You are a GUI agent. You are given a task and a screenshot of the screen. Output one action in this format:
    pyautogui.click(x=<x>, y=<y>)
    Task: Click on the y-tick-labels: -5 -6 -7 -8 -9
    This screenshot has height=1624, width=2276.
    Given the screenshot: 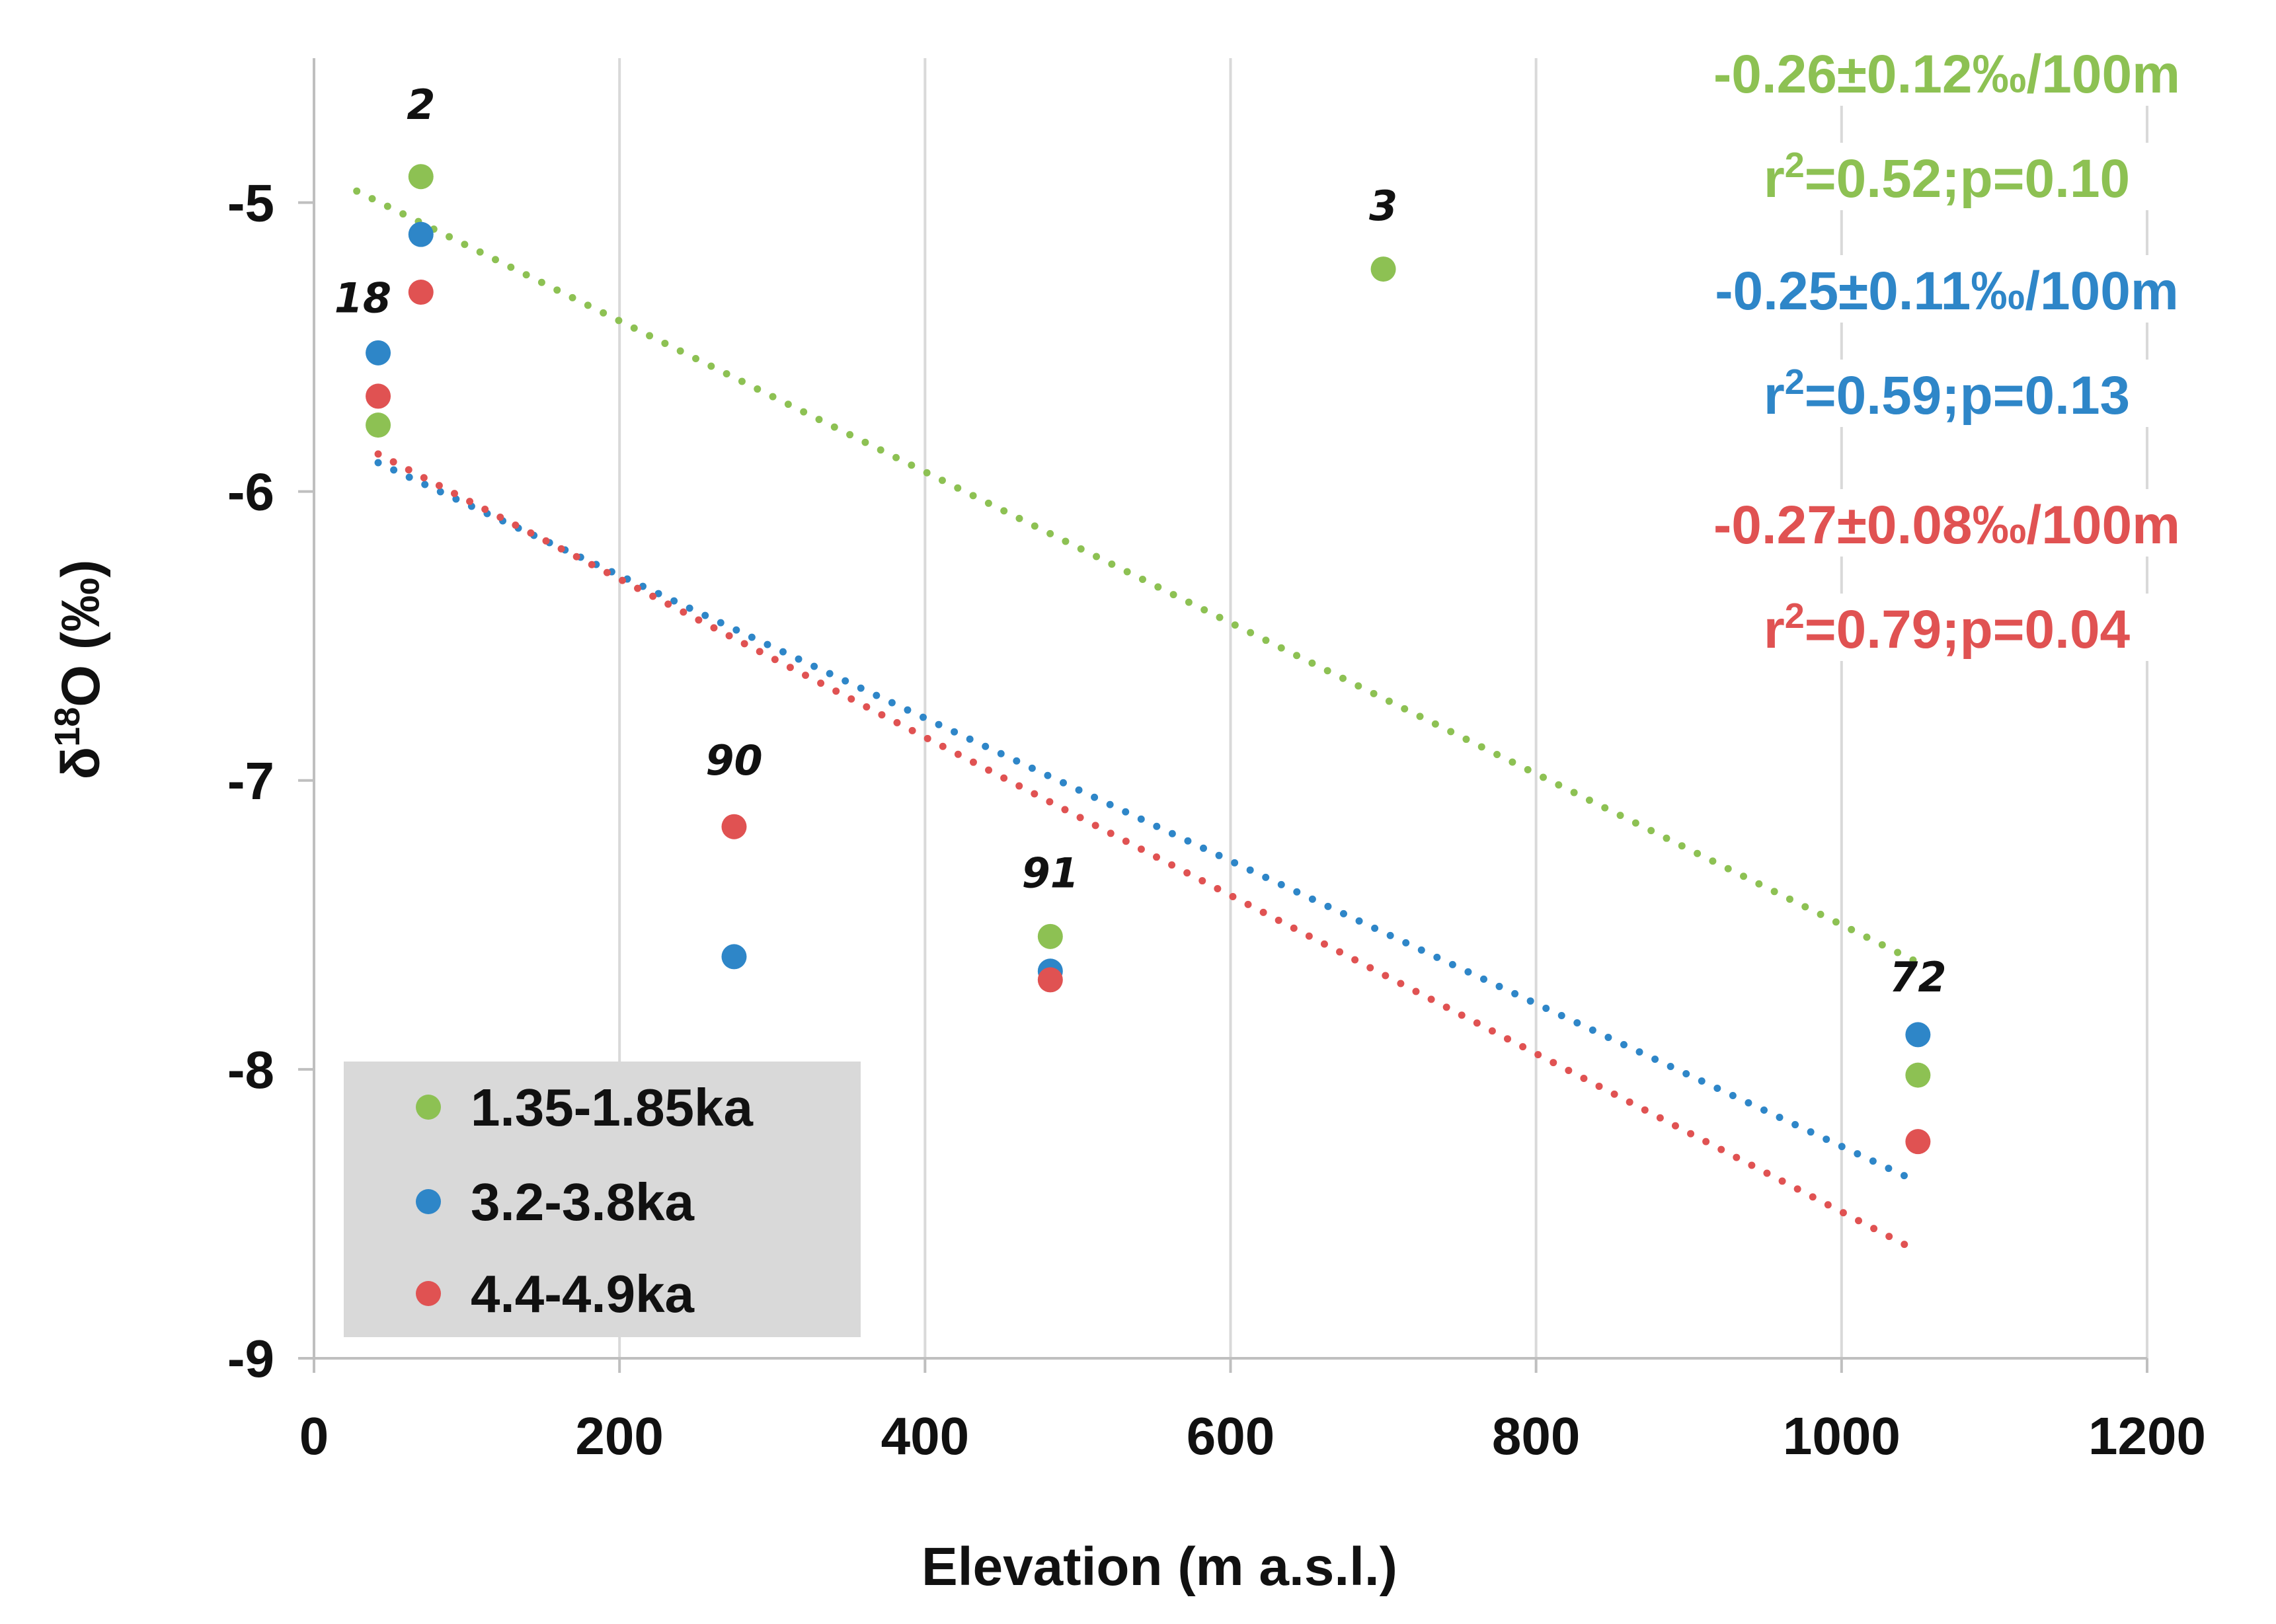 What is the action you would take?
    pyautogui.click(x=250, y=781)
    